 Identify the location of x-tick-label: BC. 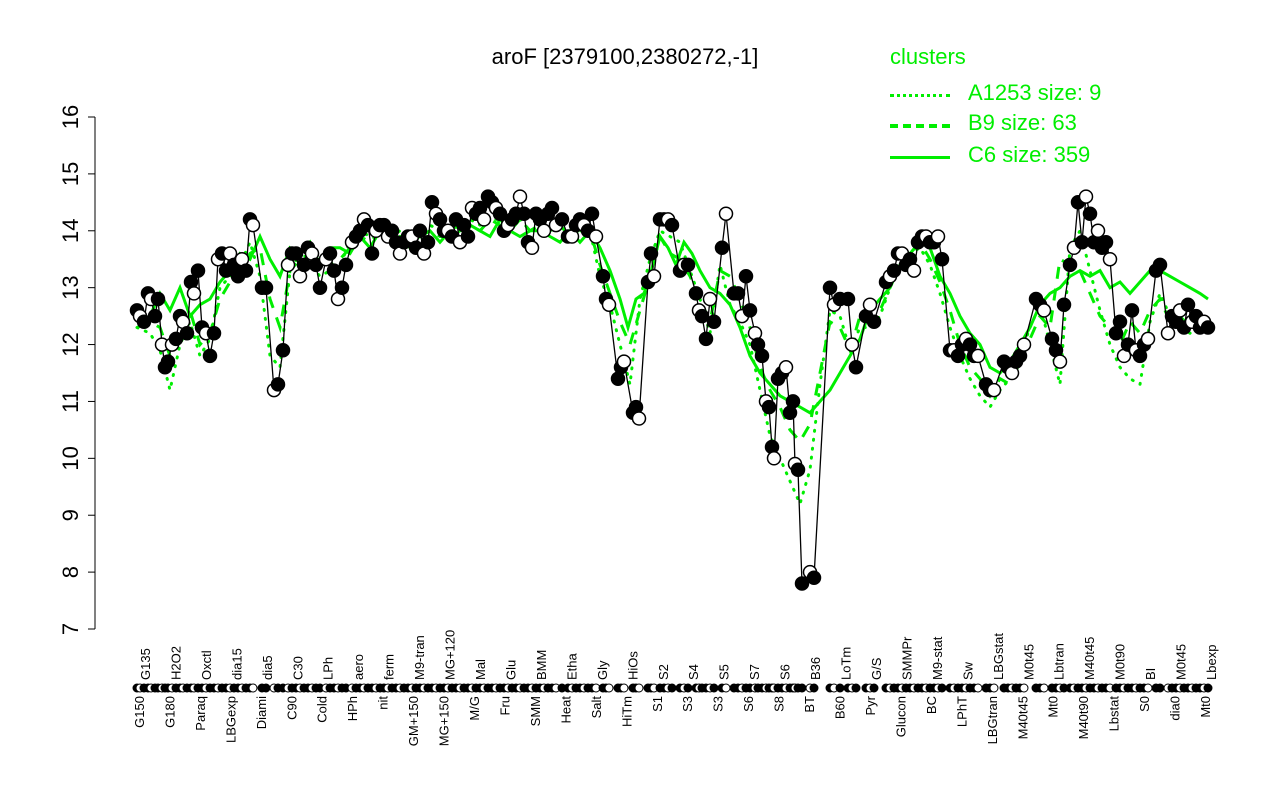
(931, 705).